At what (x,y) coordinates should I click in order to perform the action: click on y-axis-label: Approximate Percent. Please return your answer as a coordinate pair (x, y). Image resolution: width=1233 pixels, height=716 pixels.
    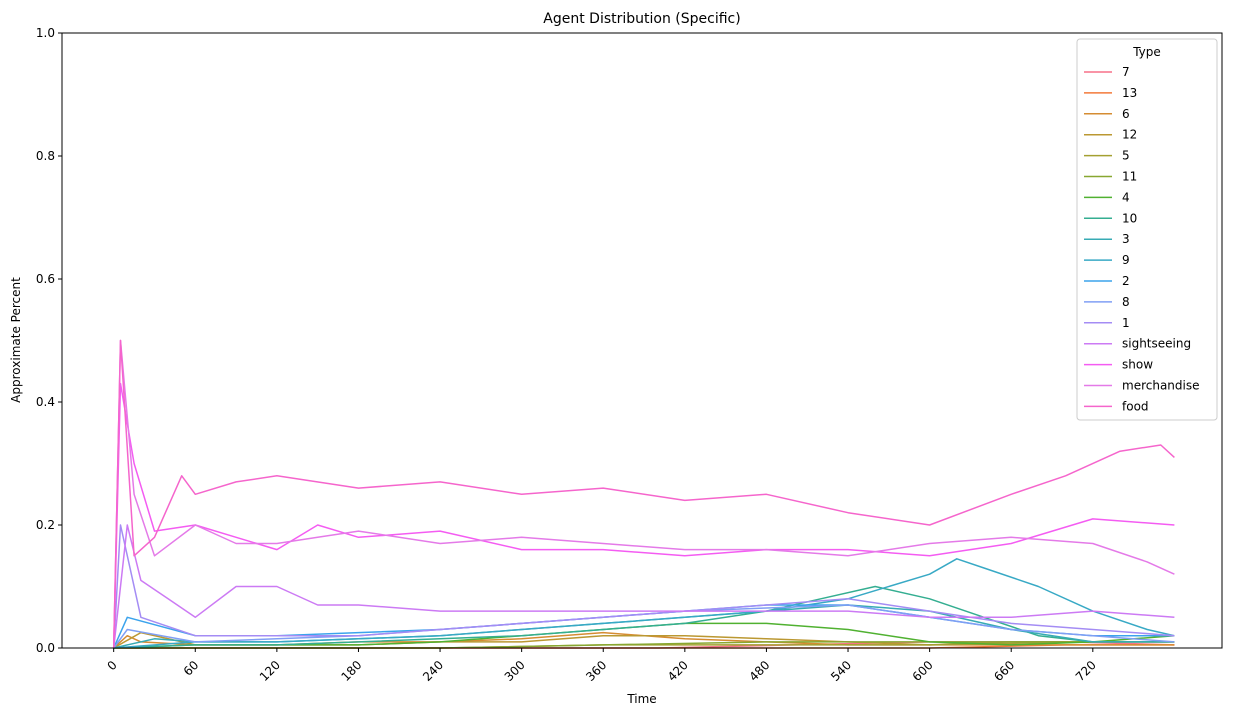
    Looking at the image, I should click on (16, 340).